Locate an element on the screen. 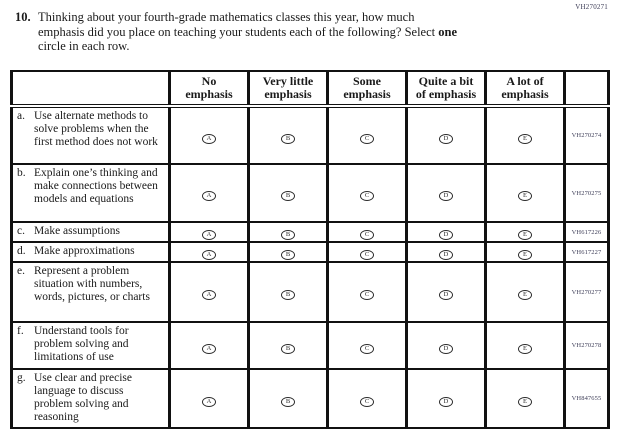  oval-row-e-no-emphasis: A is located at coordinates (209, 295).